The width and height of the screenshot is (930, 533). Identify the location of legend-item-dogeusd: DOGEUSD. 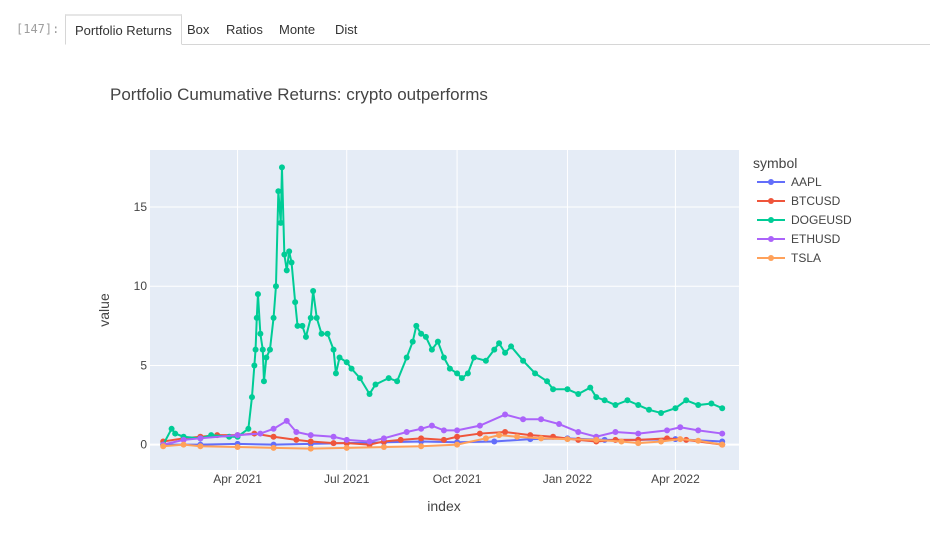
(804, 220).